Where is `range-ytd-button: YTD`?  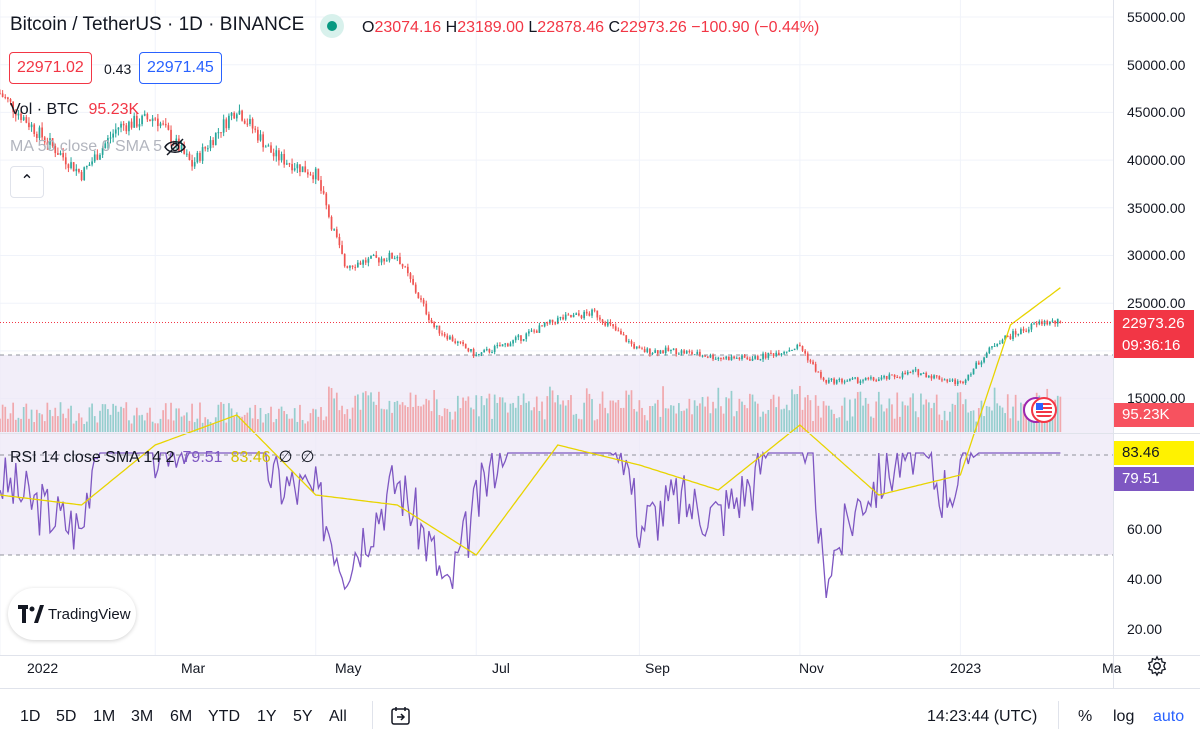 range-ytd-button: YTD is located at coordinates (224, 716).